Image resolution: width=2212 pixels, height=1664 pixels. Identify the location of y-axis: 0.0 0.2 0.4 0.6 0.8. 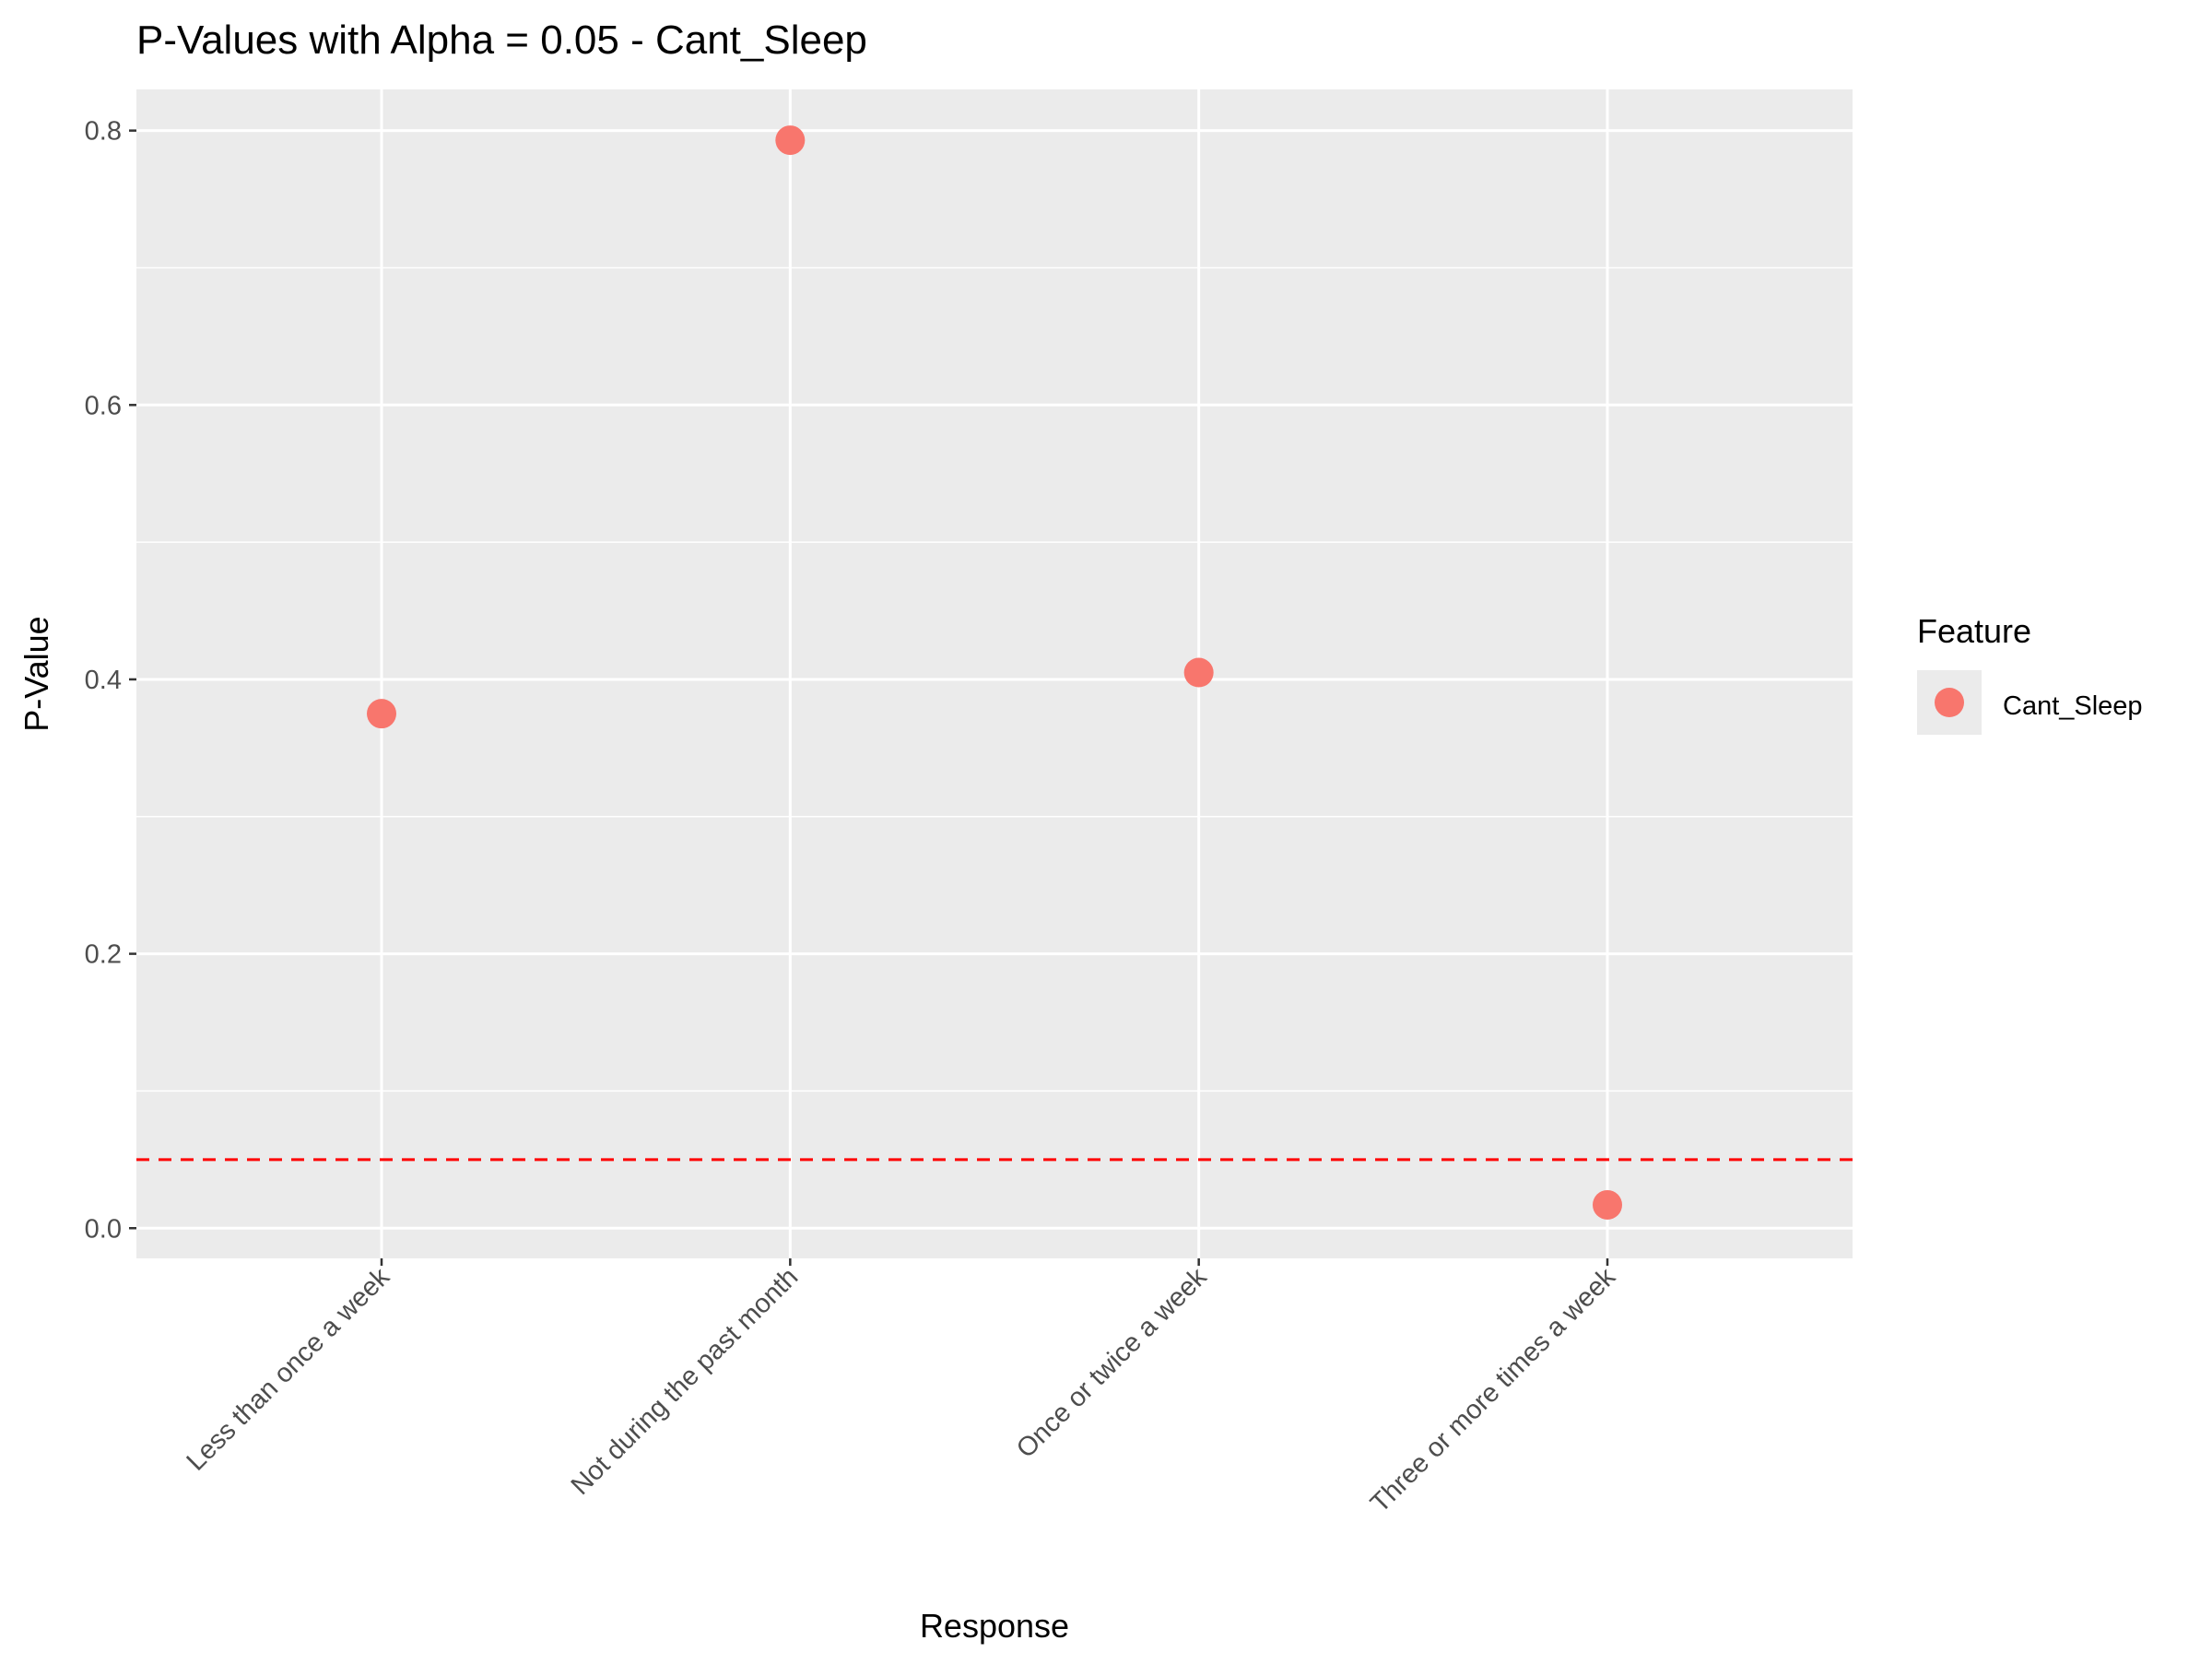
(110, 680).